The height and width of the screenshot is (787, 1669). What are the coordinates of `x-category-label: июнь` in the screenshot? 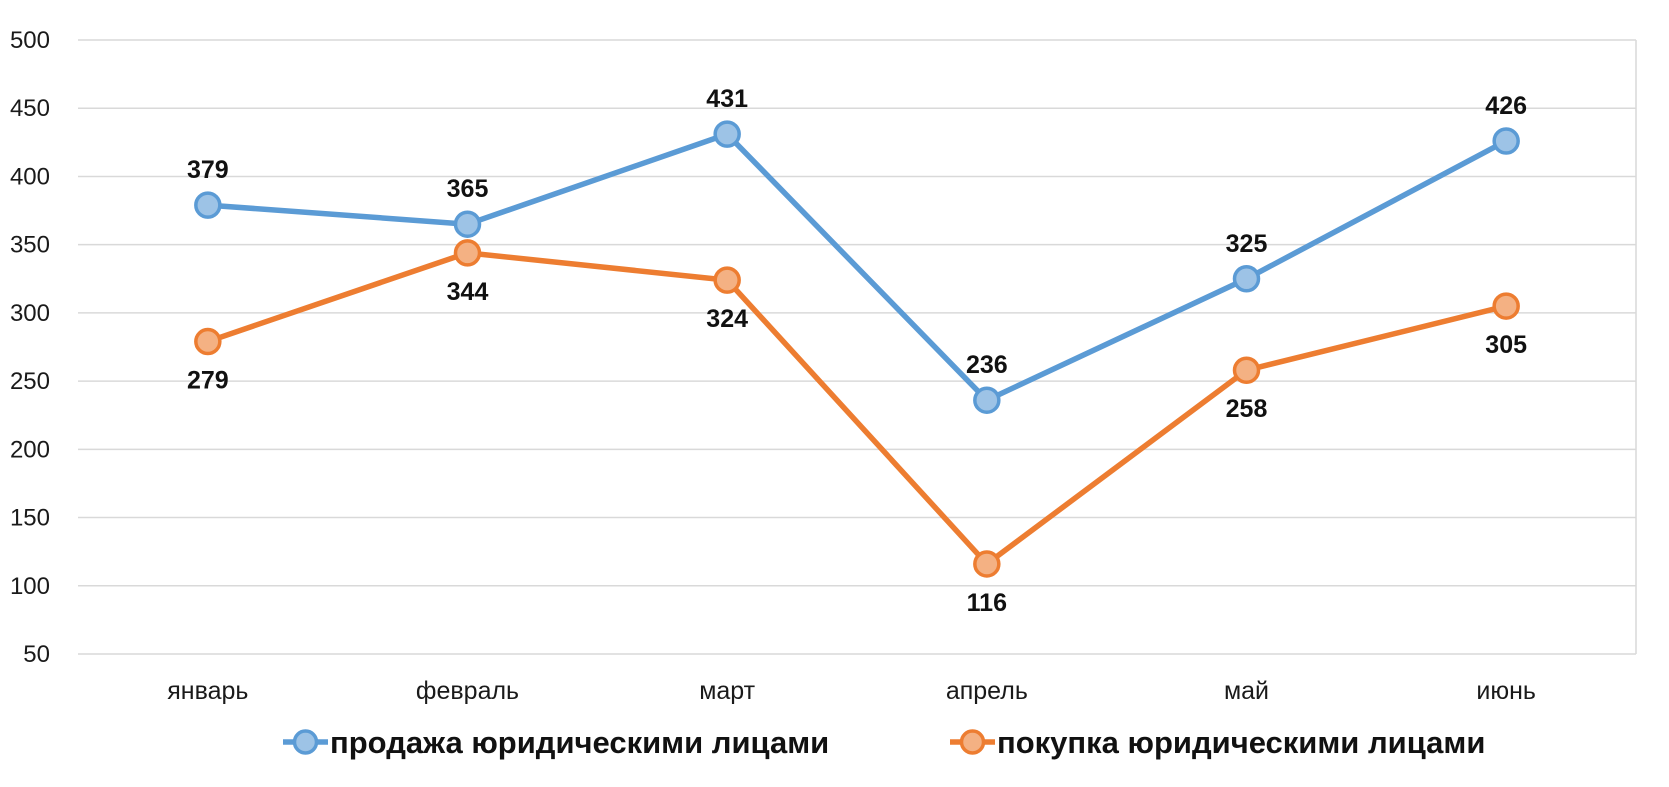 It's located at (1506, 691).